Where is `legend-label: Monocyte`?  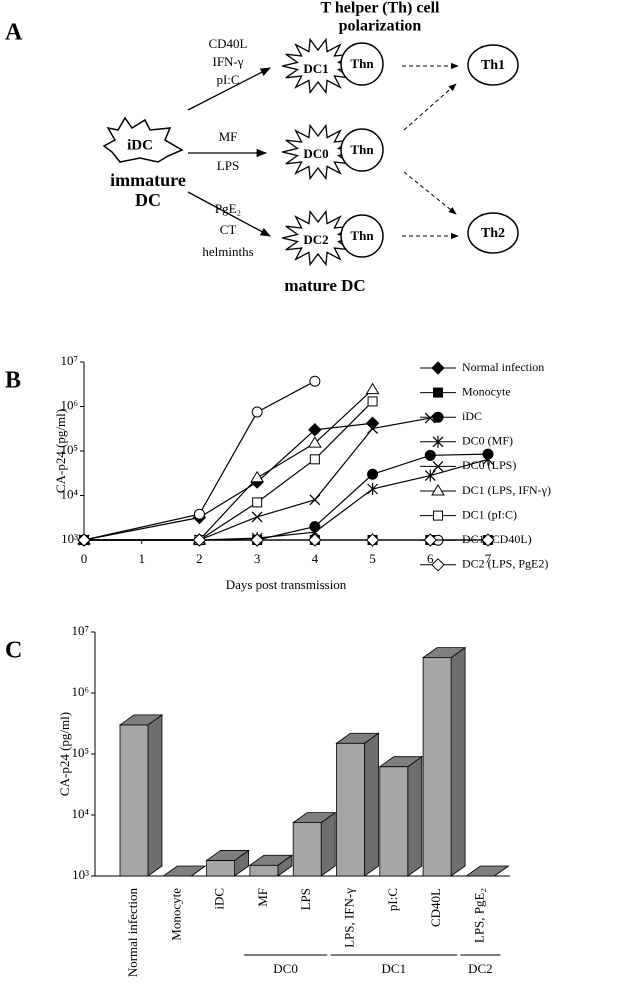 legend-label: Monocyte is located at coordinates (486, 391).